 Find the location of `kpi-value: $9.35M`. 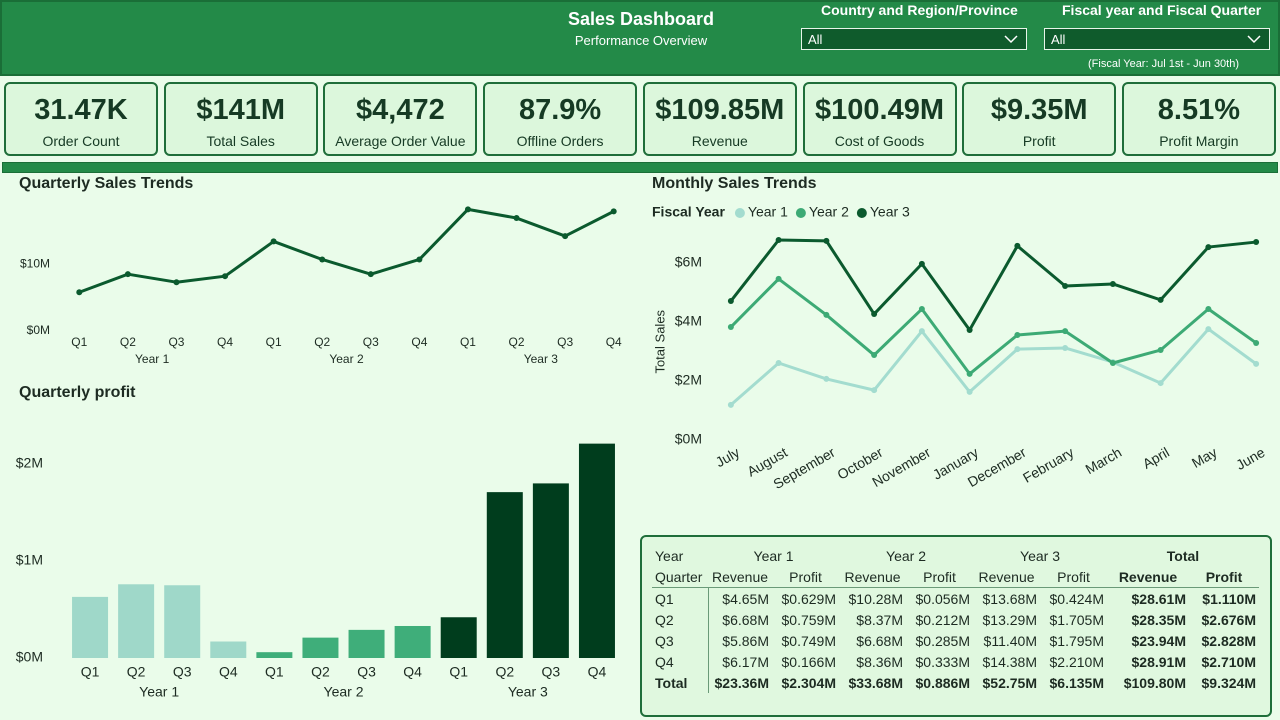

kpi-value: $9.35M is located at coordinates (1039, 110).